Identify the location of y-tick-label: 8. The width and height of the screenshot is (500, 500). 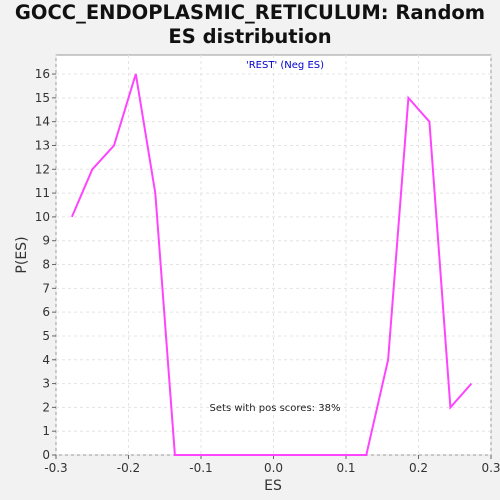
(46, 265).